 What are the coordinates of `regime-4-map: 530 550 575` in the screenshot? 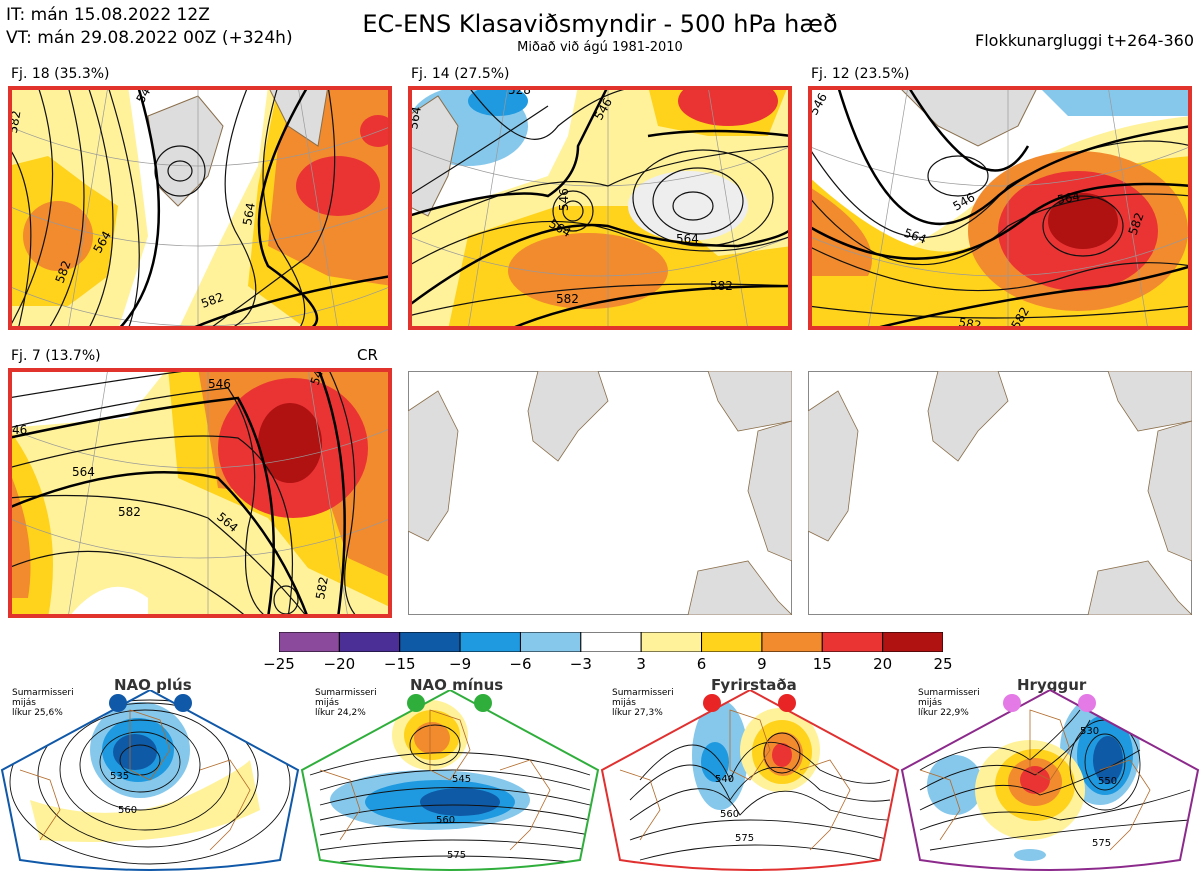 It's located at (1050, 780).